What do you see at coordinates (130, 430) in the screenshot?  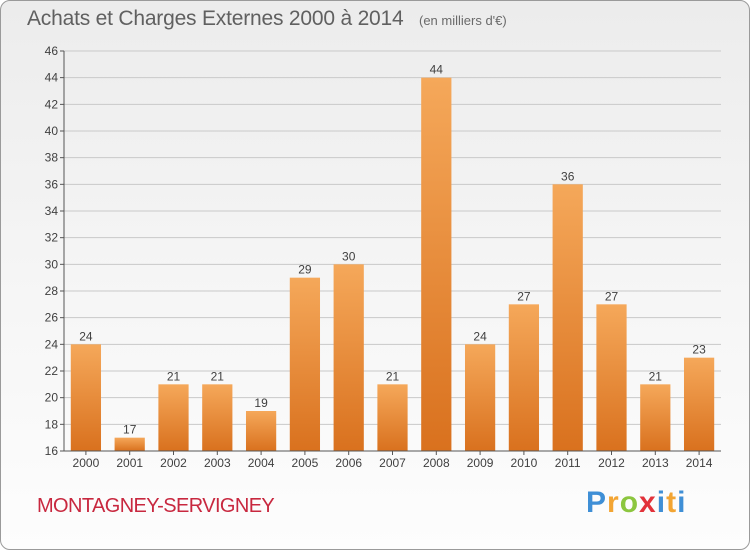 I see `data-label: 17` at bounding box center [130, 430].